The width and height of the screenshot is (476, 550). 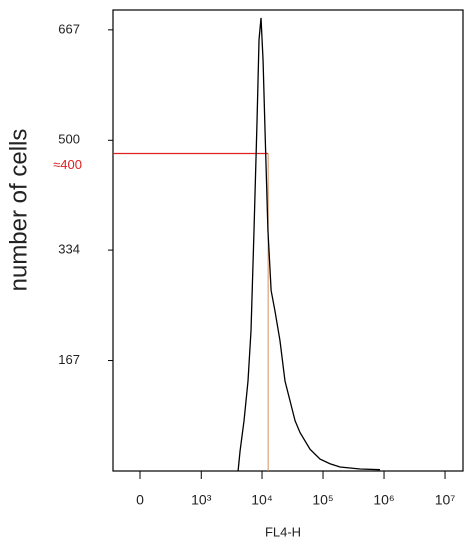 I want to click on y-axis-label: number of cells, so click(x=18, y=210).